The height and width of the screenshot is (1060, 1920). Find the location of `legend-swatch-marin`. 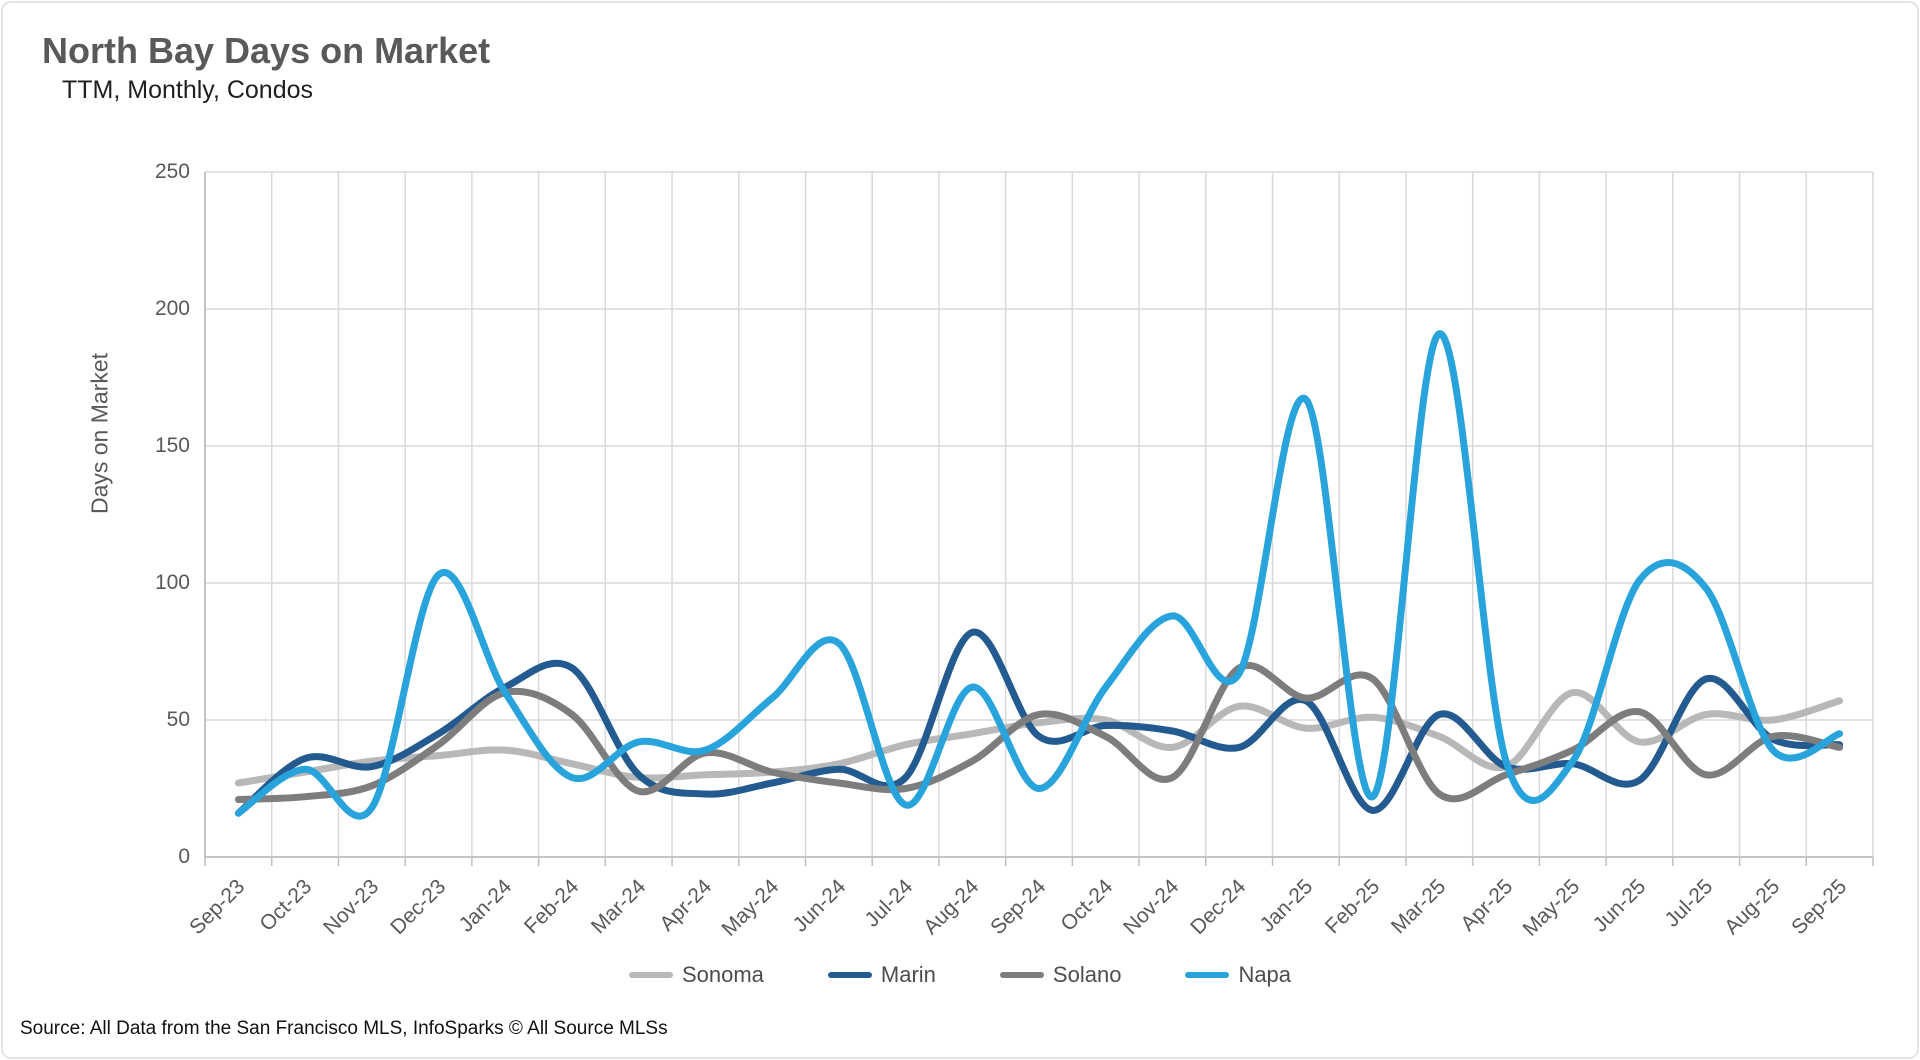

legend-swatch-marin is located at coordinates (849, 975).